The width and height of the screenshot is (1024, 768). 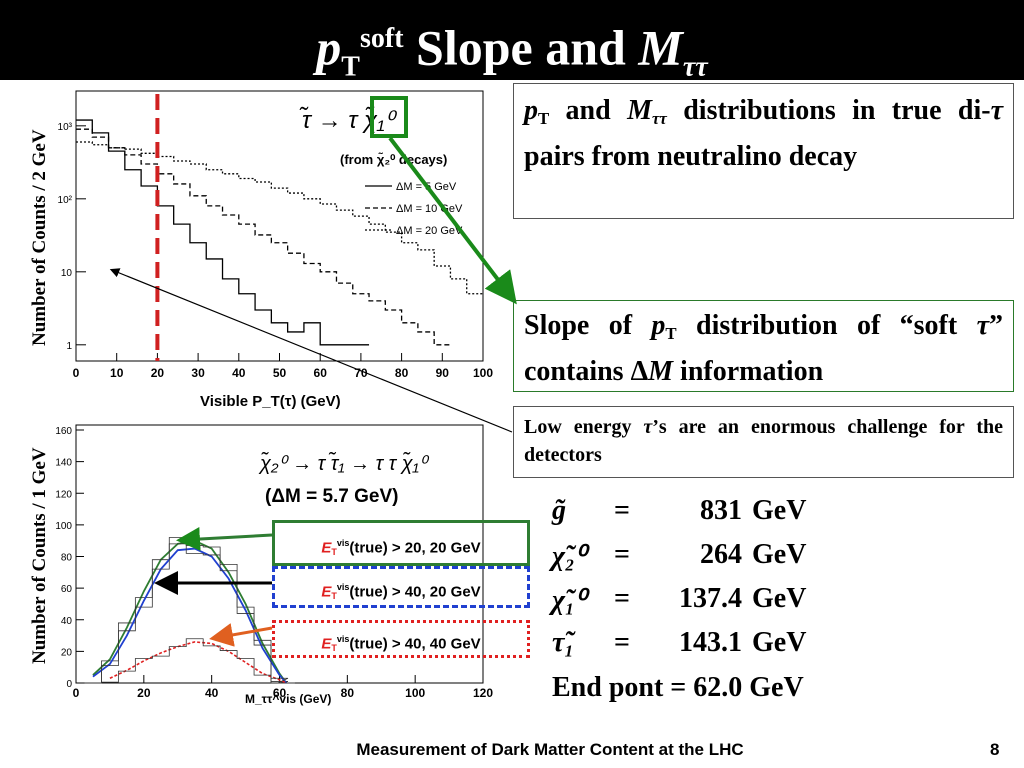 I want to click on slide-title: pTsoft Slope and Mττ, so click(x=512, y=51).